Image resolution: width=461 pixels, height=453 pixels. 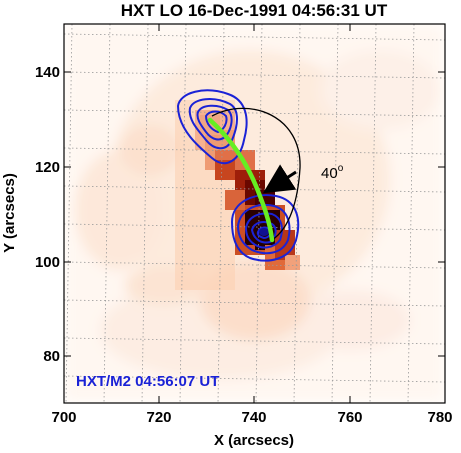 What do you see at coordinates (279, 179) in the screenshot?
I see `arc-arrow` at bounding box center [279, 179].